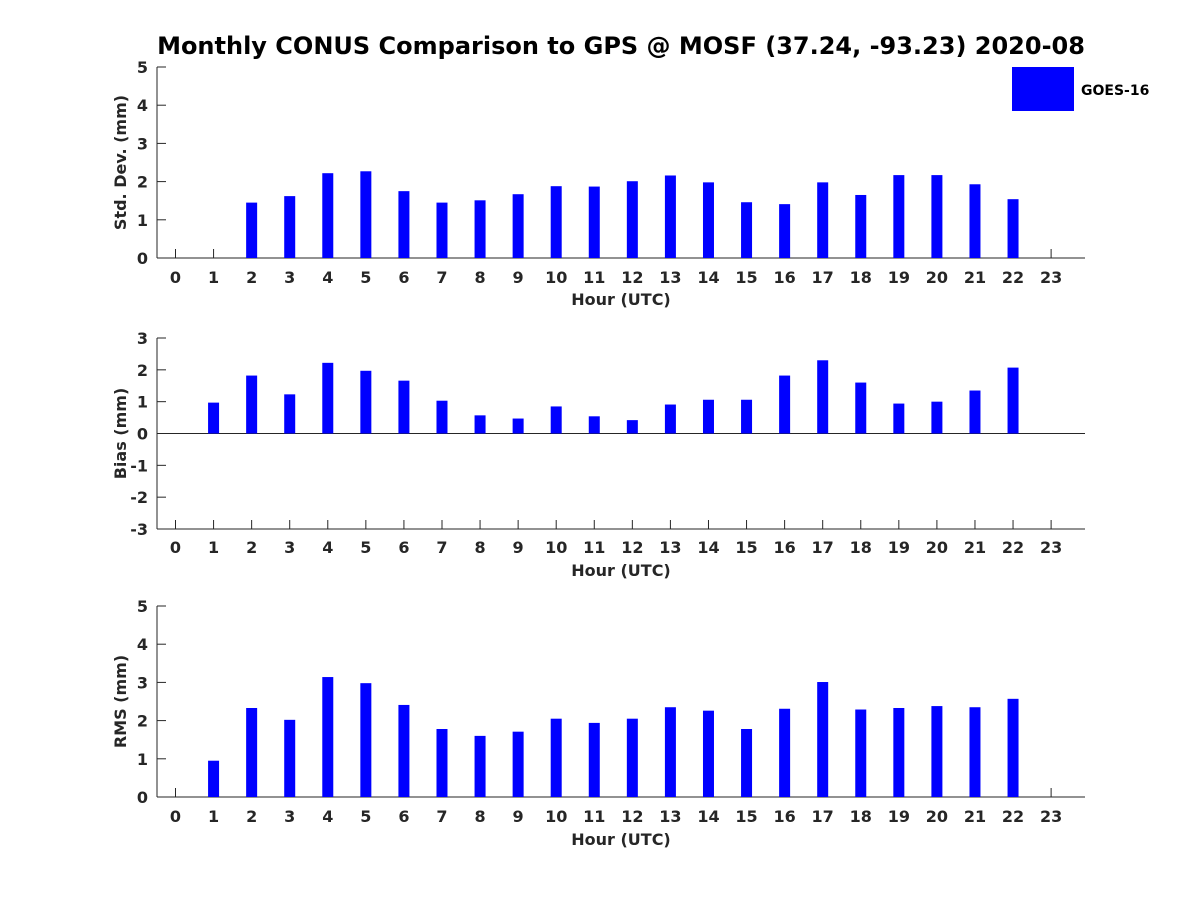 The image size is (1200, 900). What do you see at coordinates (139, 529) in the screenshot?
I see `bias-y-tick-label: -3` at bounding box center [139, 529].